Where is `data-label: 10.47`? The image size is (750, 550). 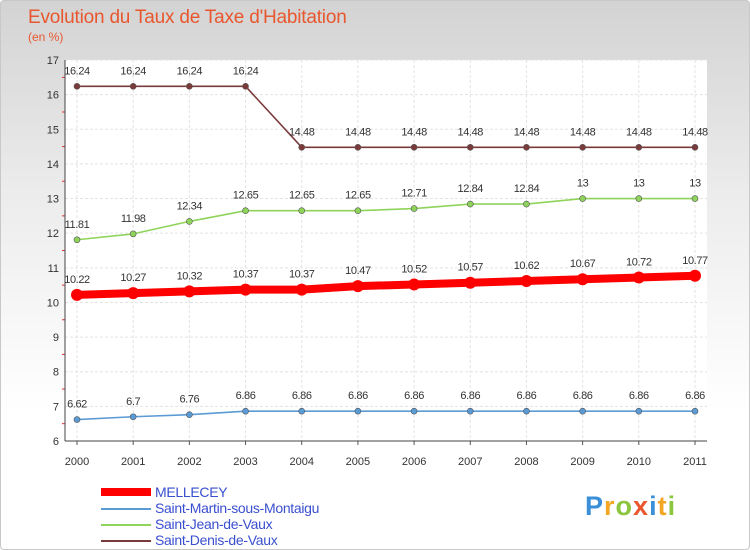
data-label: 10.47 is located at coordinates (358, 271).